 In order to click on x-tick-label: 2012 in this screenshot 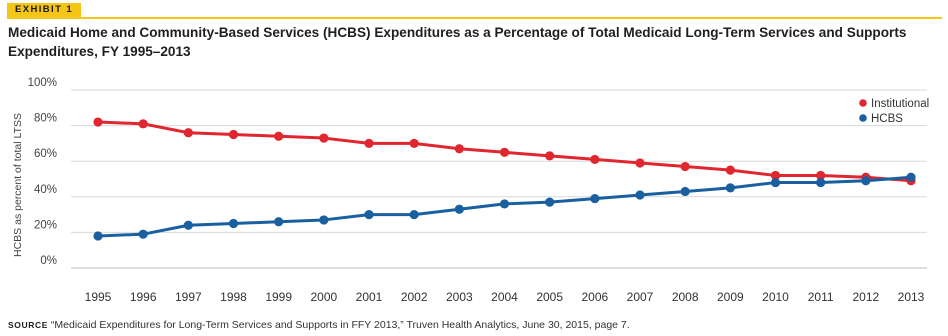, I will do `click(865, 297)`.